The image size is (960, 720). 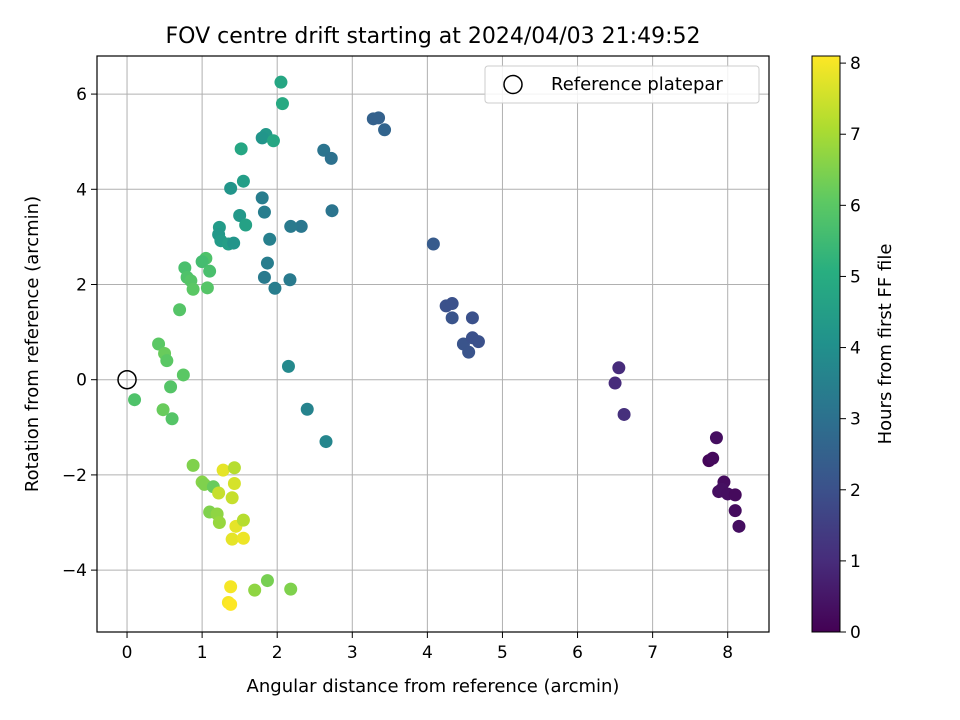 What do you see at coordinates (826, 344) in the screenshot?
I see `colorbar-gradient` at bounding box center [826, 344].